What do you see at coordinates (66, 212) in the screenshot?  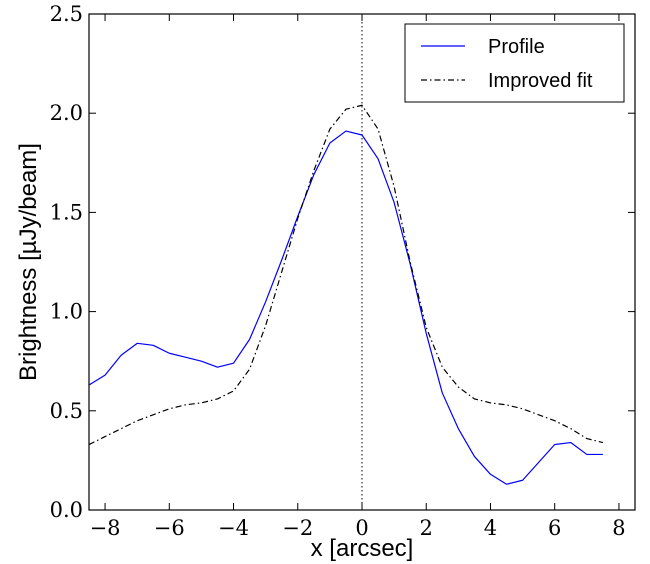 I see `y-tick-label: 1.5` at bounding box center [66, 212].